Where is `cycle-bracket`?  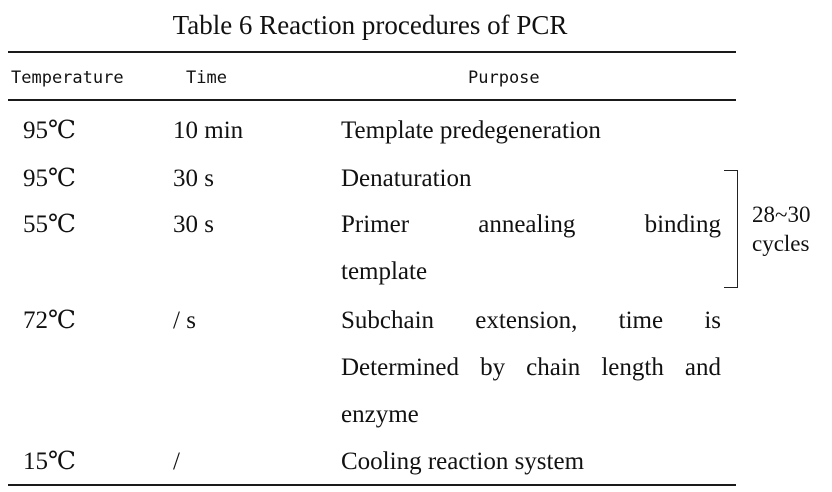
cycle-bracket is located at coordinates (731, 229).